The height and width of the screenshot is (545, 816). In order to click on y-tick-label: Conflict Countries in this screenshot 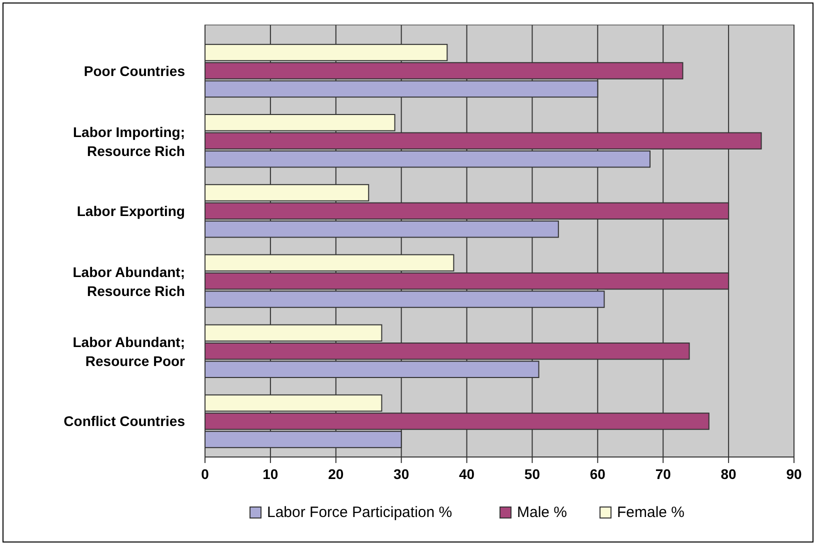, I will do `click(125, 421)`.